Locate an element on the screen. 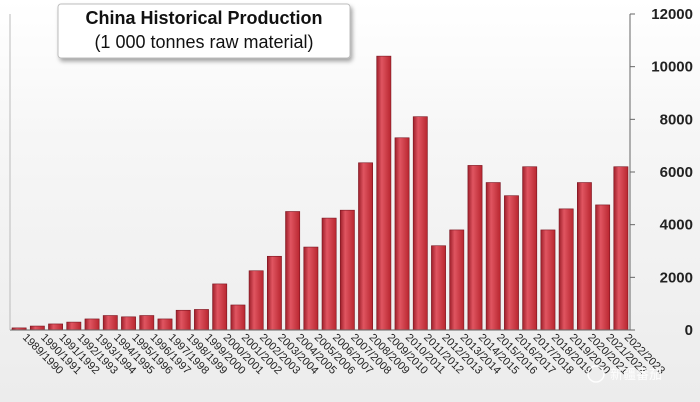 The image size is (700, 402). bar-2009-2010 is located at coordinates (384, 193).